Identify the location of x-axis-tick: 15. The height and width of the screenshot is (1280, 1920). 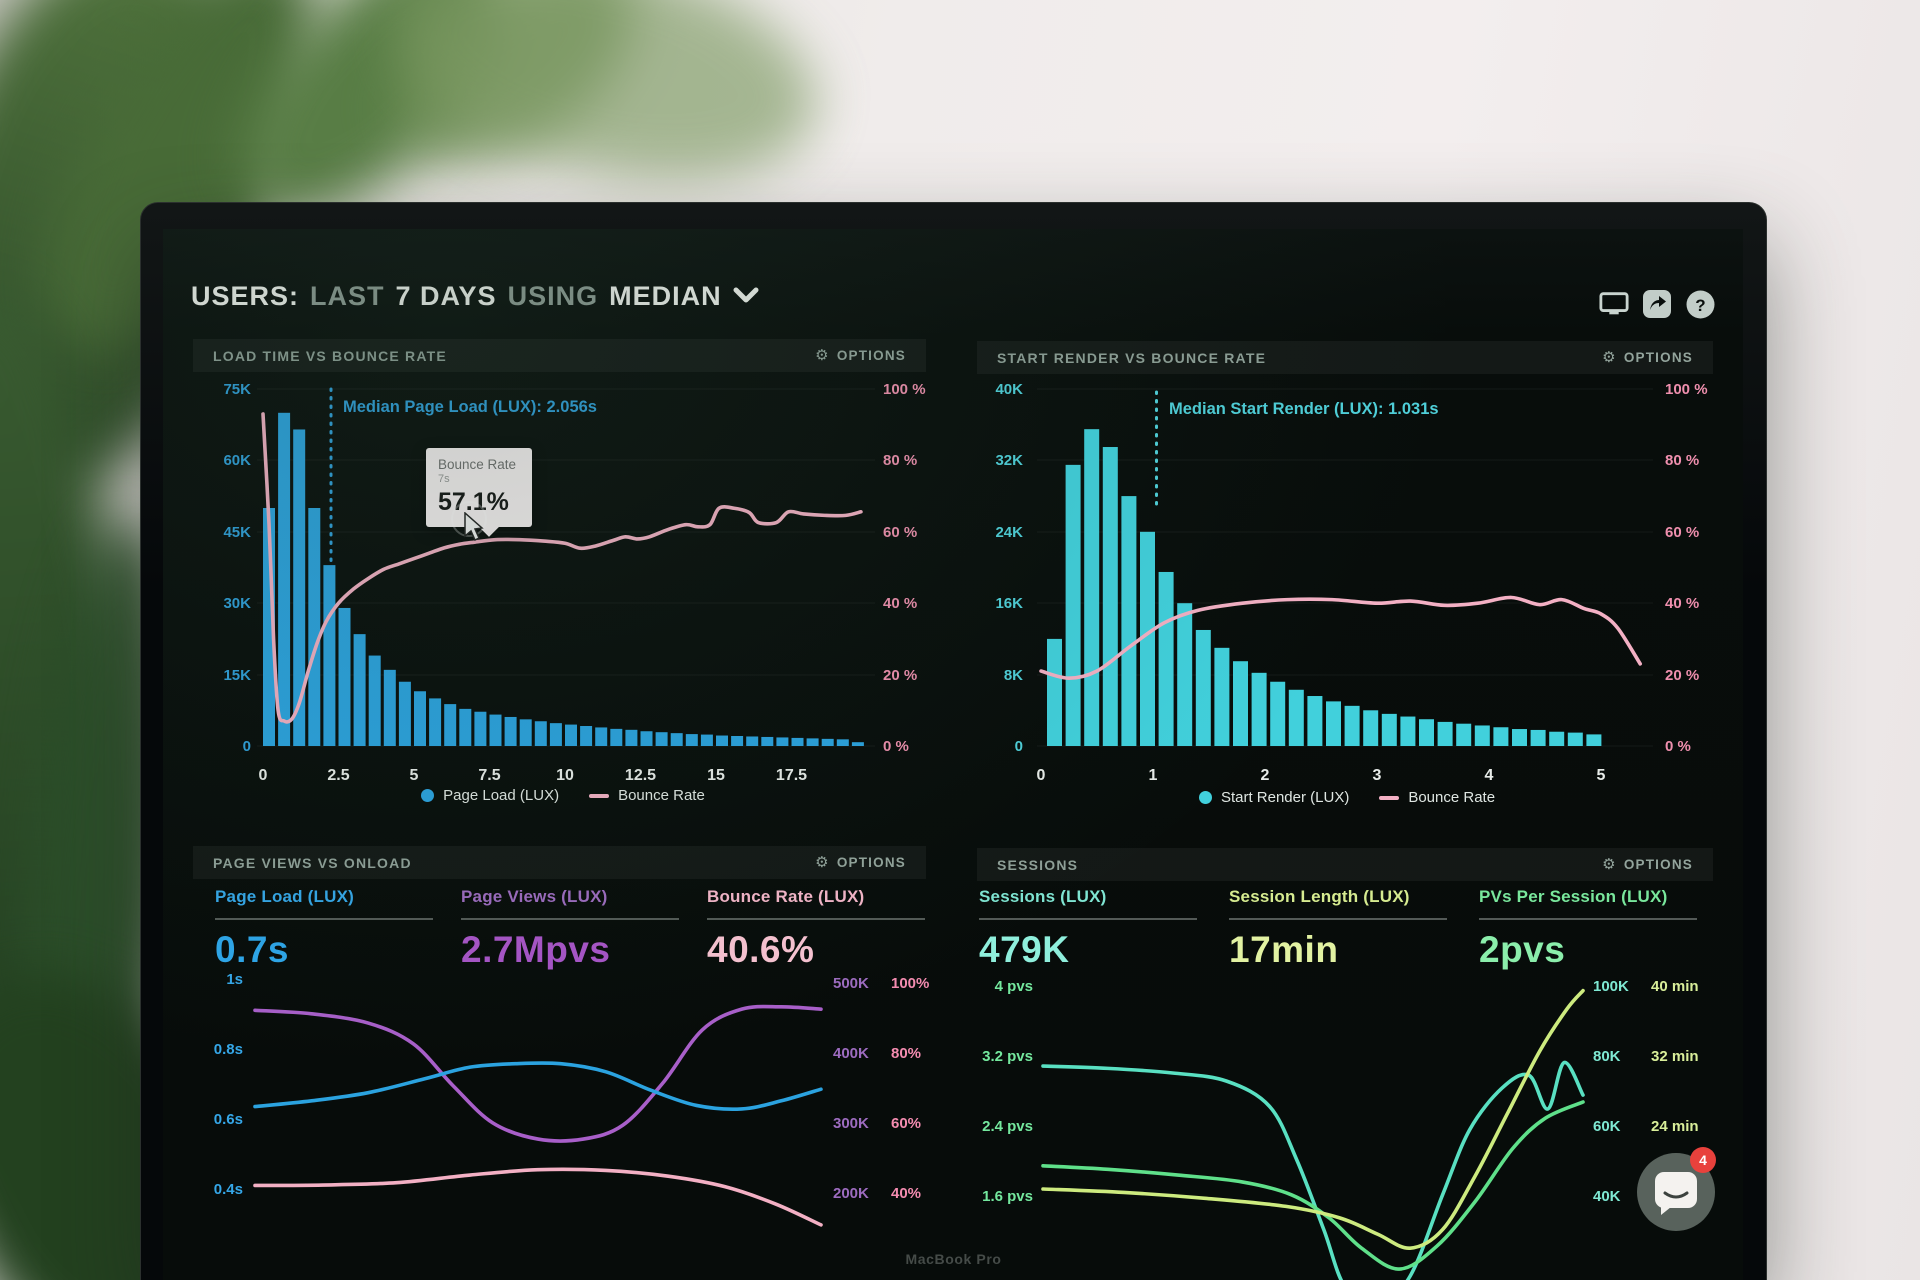
(716, 775).